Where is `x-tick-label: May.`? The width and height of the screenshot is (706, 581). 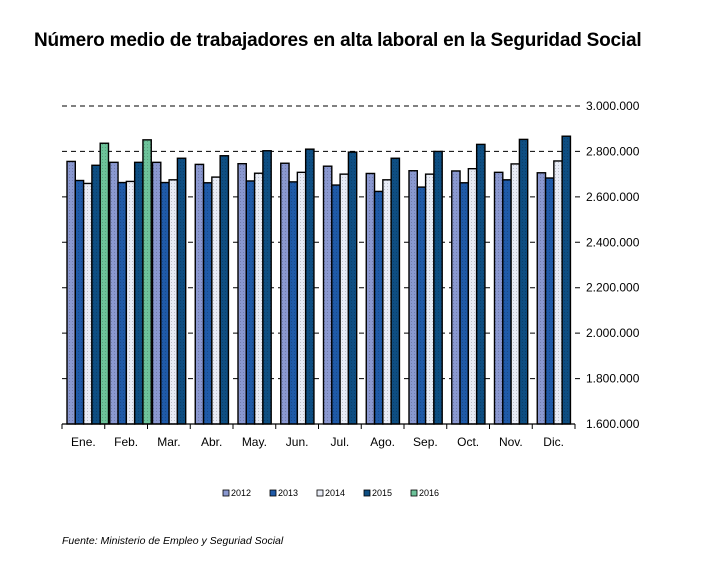 x-tick-label: May. is located at coordinates (254, 442).